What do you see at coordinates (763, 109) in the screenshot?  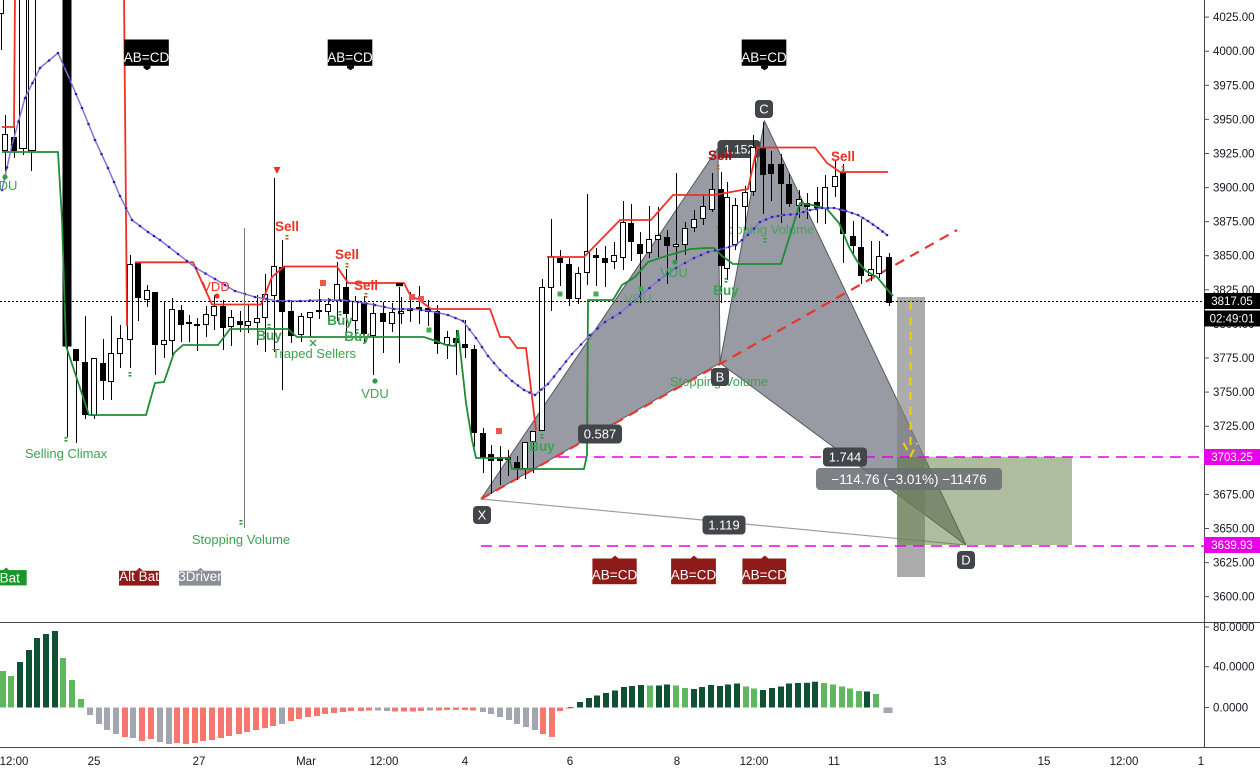 I see `svg-text: C` at bounding box center [763, 109].